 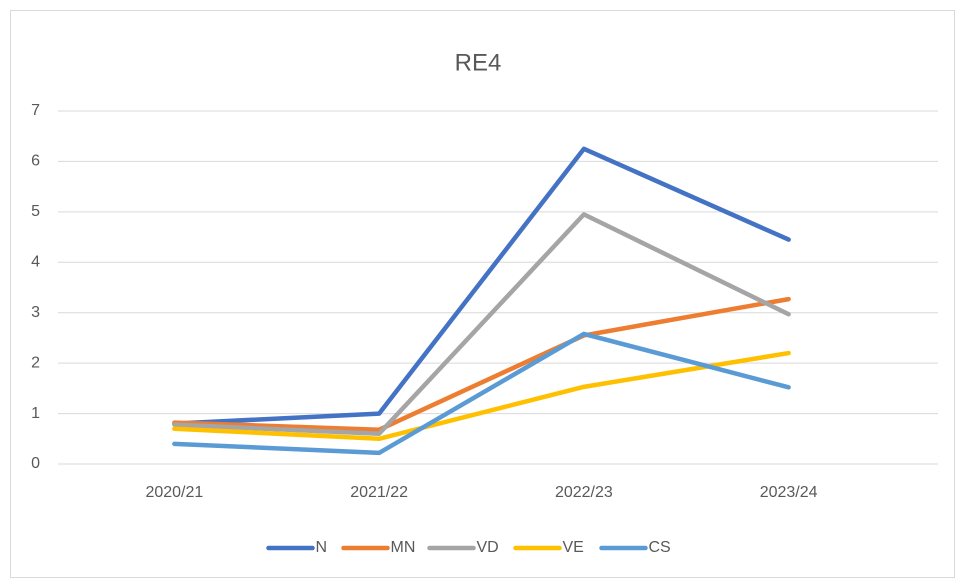 I want to click on x-tick-label: 2020/21, so click(x=174, y=492).